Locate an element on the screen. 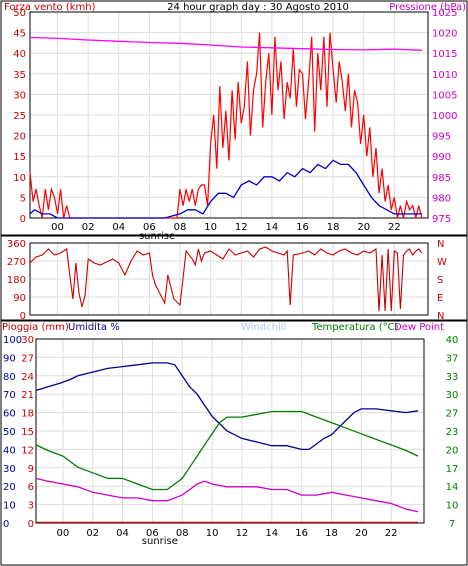 The image size is (468, 566). pressure-line is located at coordinates (225, 43).